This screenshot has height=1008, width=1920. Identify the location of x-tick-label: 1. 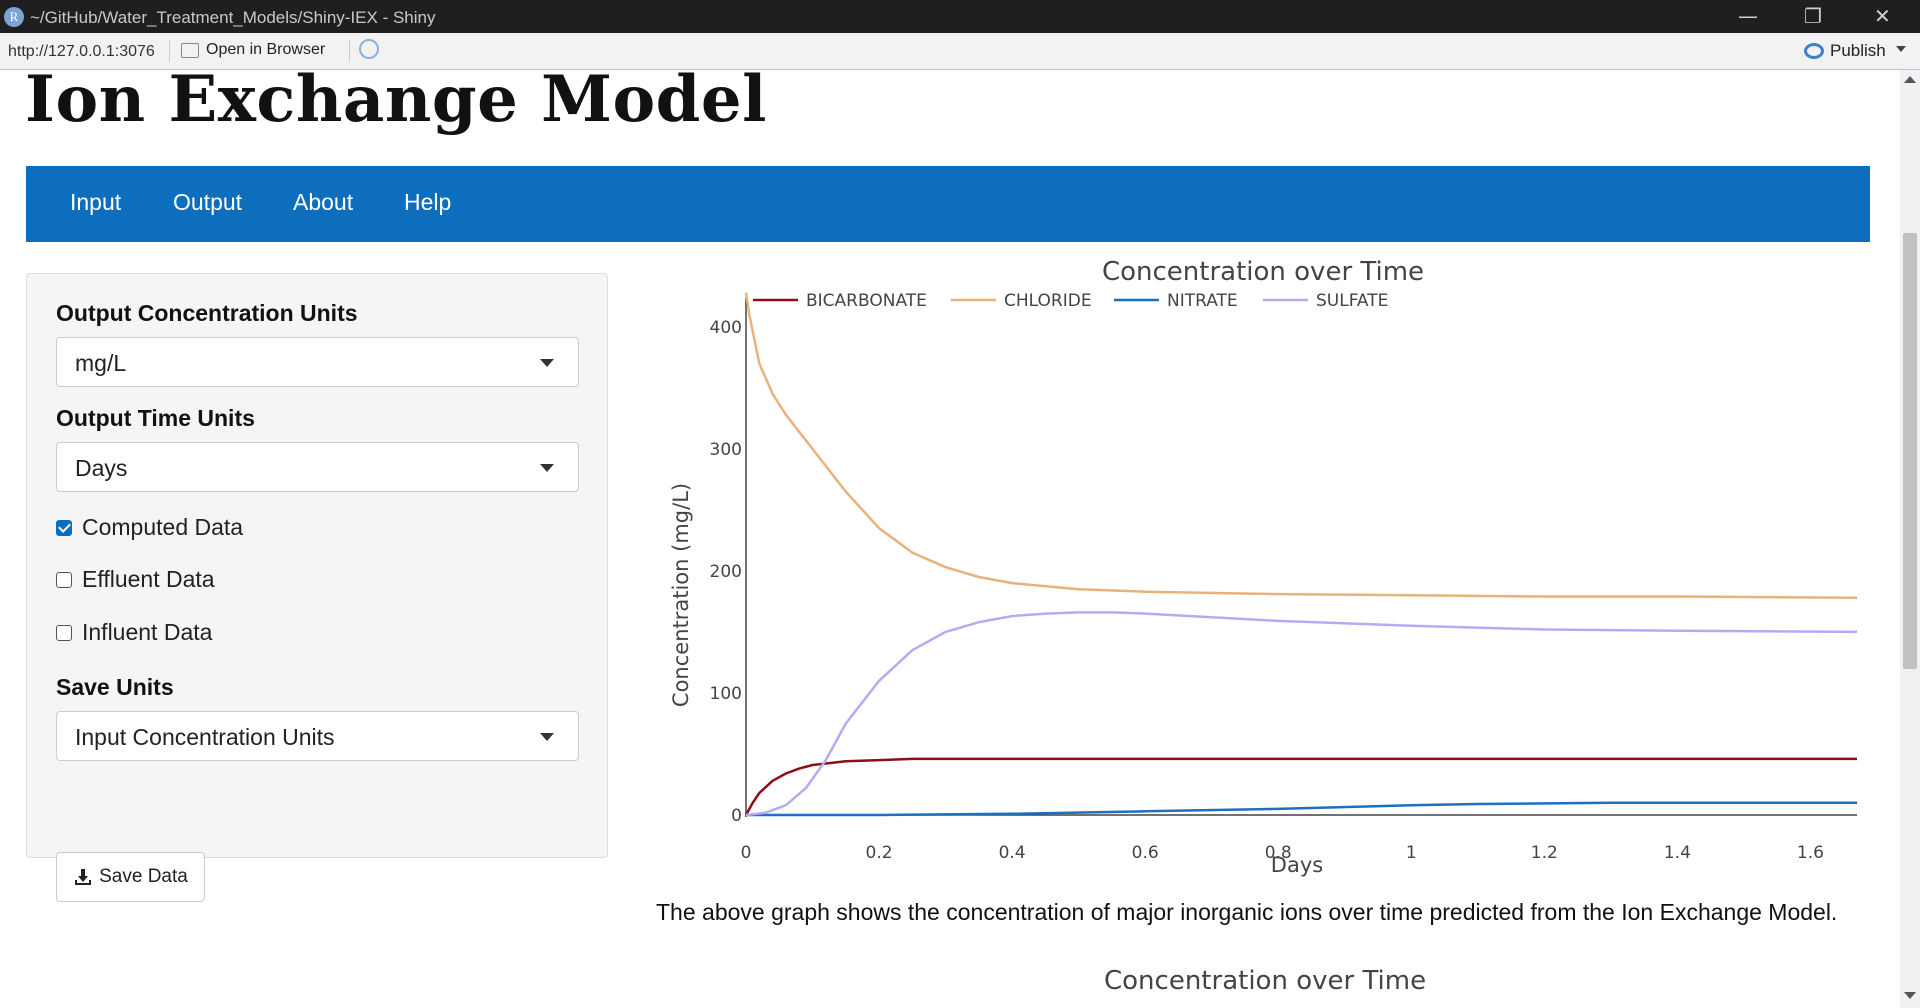
(1411, 853).